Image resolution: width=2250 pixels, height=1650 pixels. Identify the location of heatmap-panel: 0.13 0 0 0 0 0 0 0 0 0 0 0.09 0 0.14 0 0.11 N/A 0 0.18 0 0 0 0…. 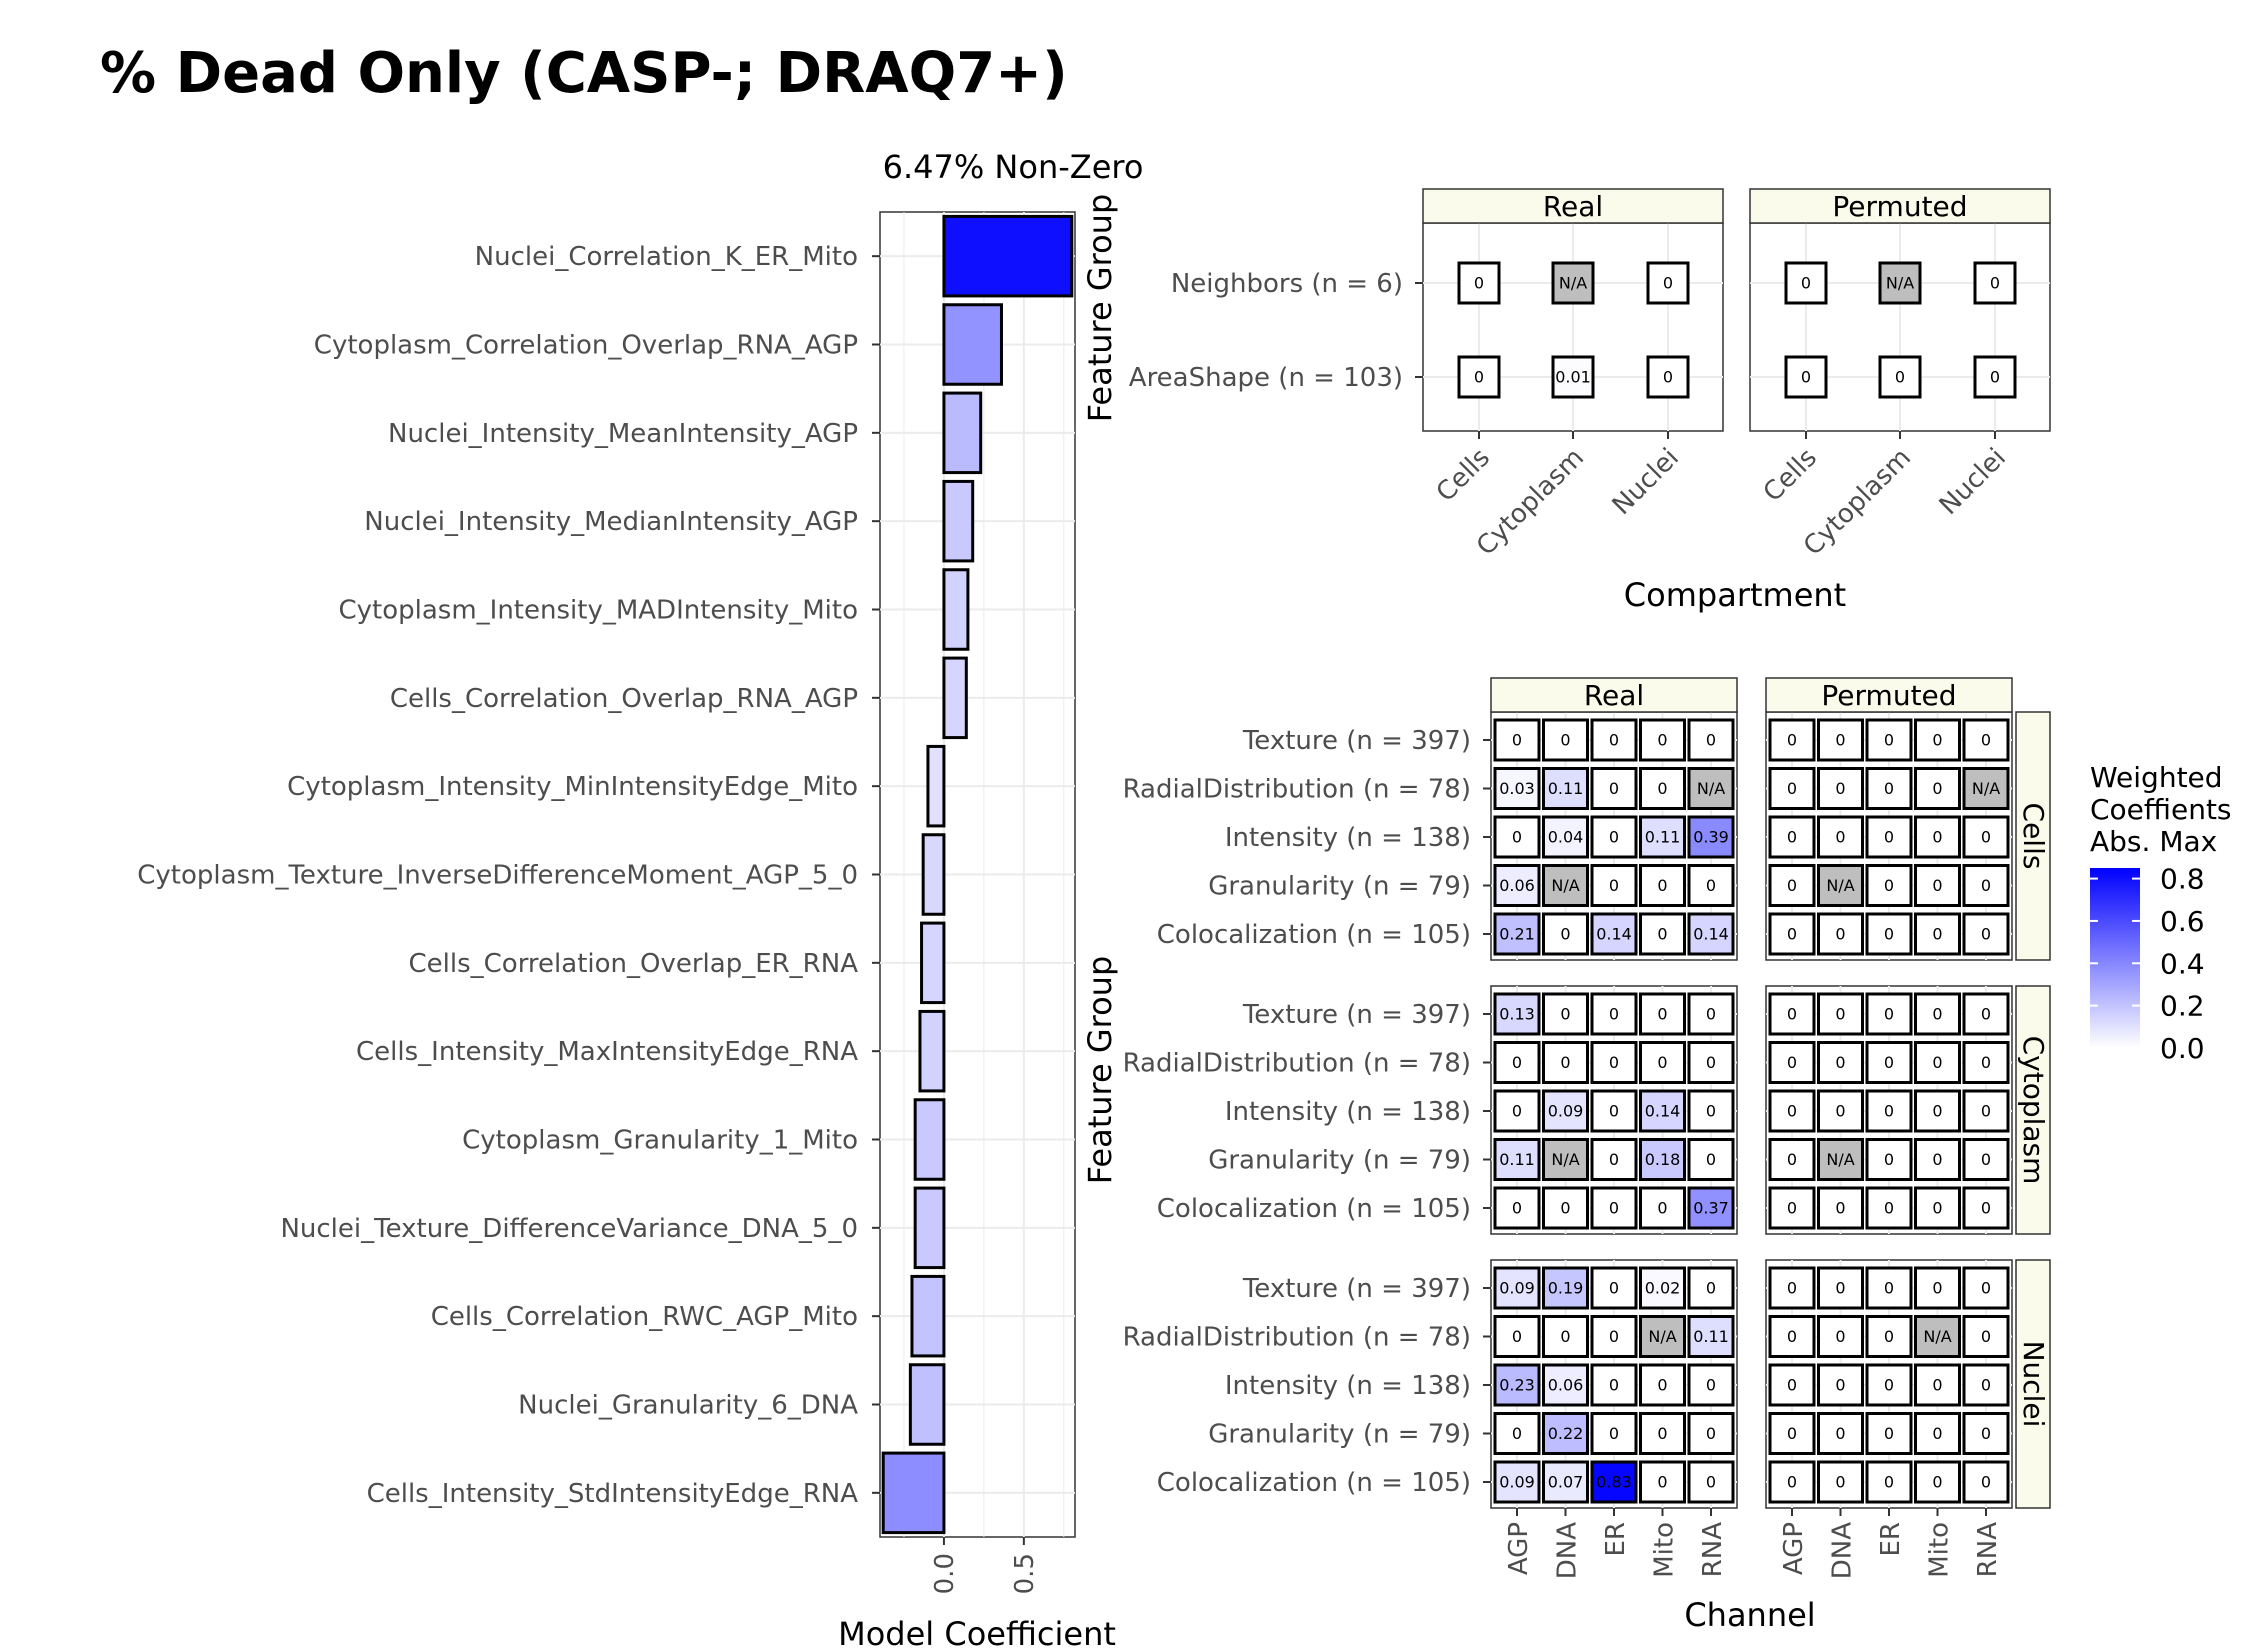
(1614, 1110).